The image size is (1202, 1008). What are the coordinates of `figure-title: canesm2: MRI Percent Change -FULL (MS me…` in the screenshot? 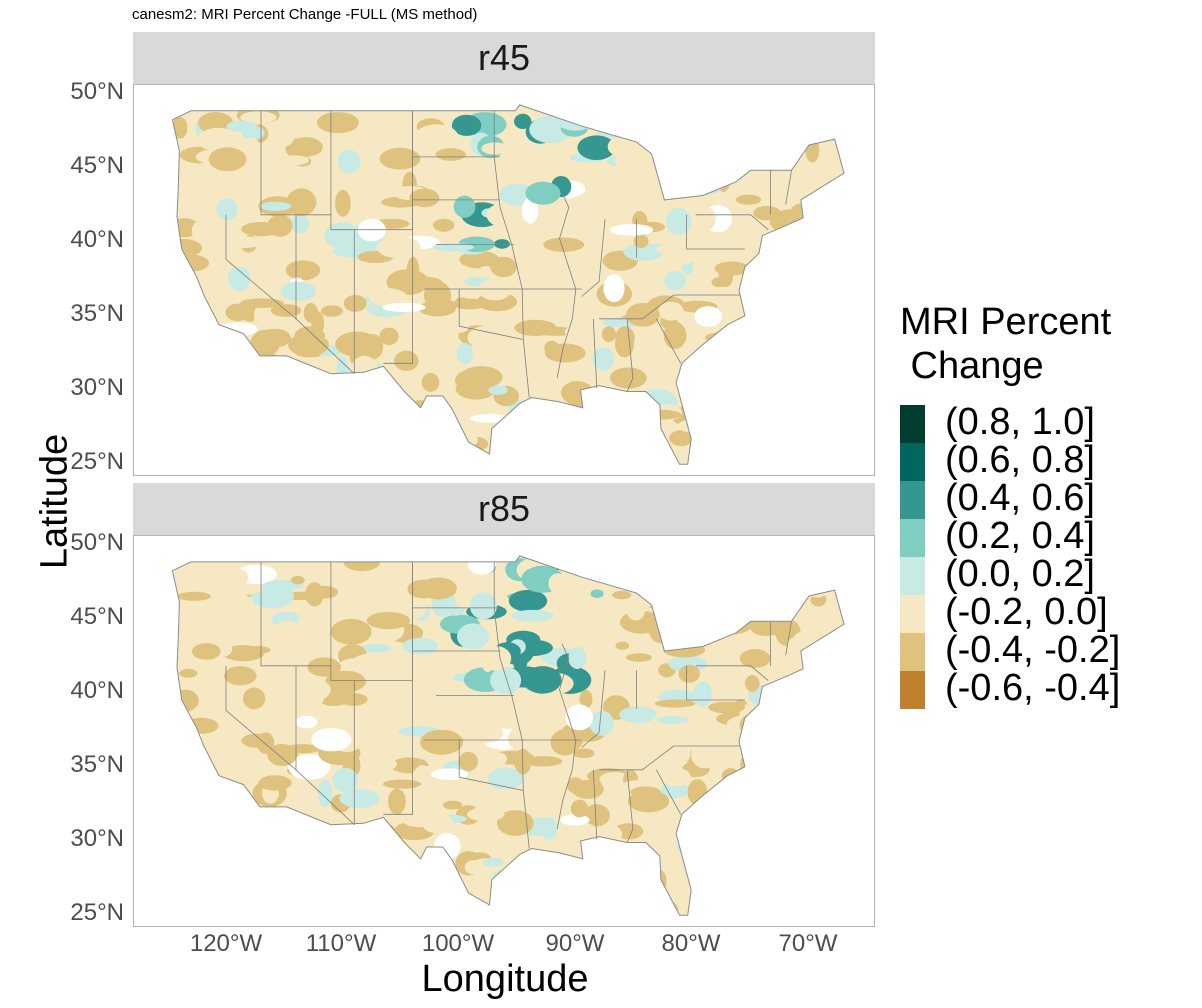 It's located at (305, 14).